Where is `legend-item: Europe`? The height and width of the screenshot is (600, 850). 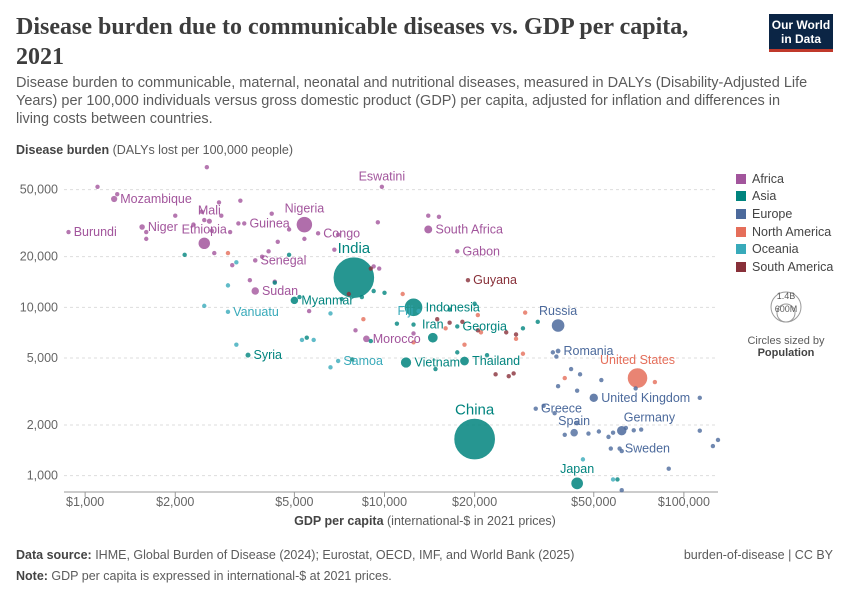
legend-item: Europe is located at coordinates (784, 214).